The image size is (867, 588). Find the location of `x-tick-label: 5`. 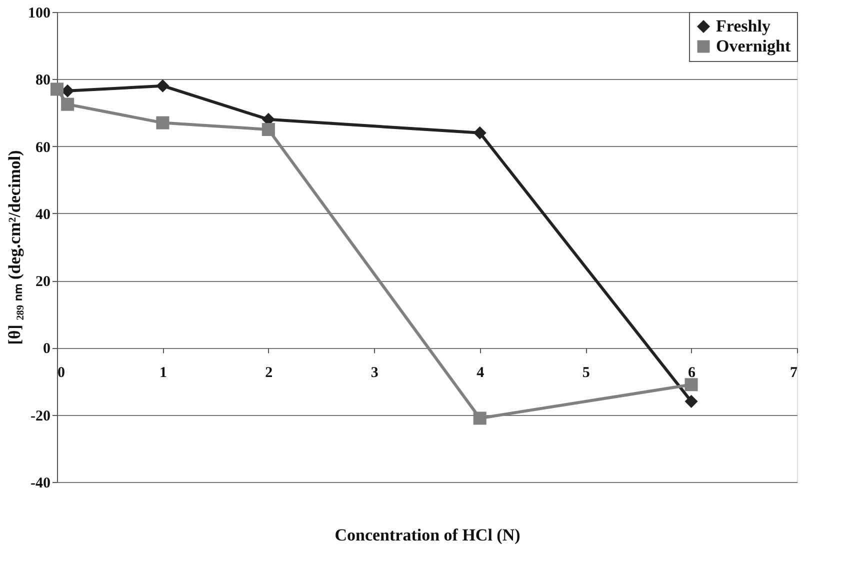

x-tick-label: 5 is located at coordinates (586, 373).